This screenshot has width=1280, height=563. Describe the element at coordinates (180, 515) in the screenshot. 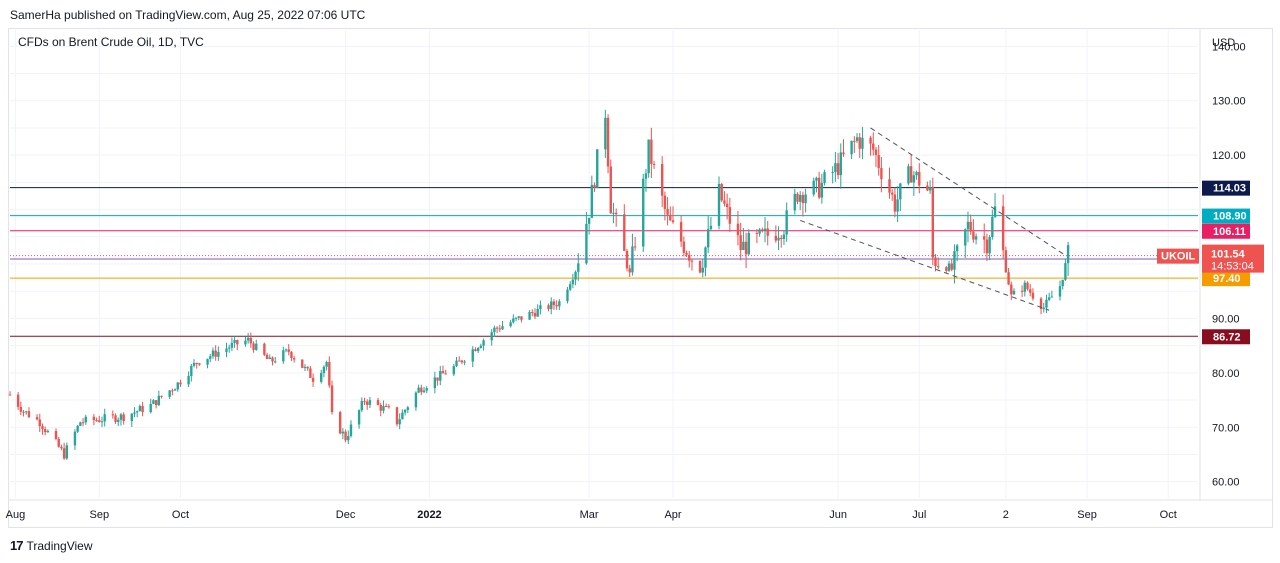

I see `x-tick-label: Oct` at that location.